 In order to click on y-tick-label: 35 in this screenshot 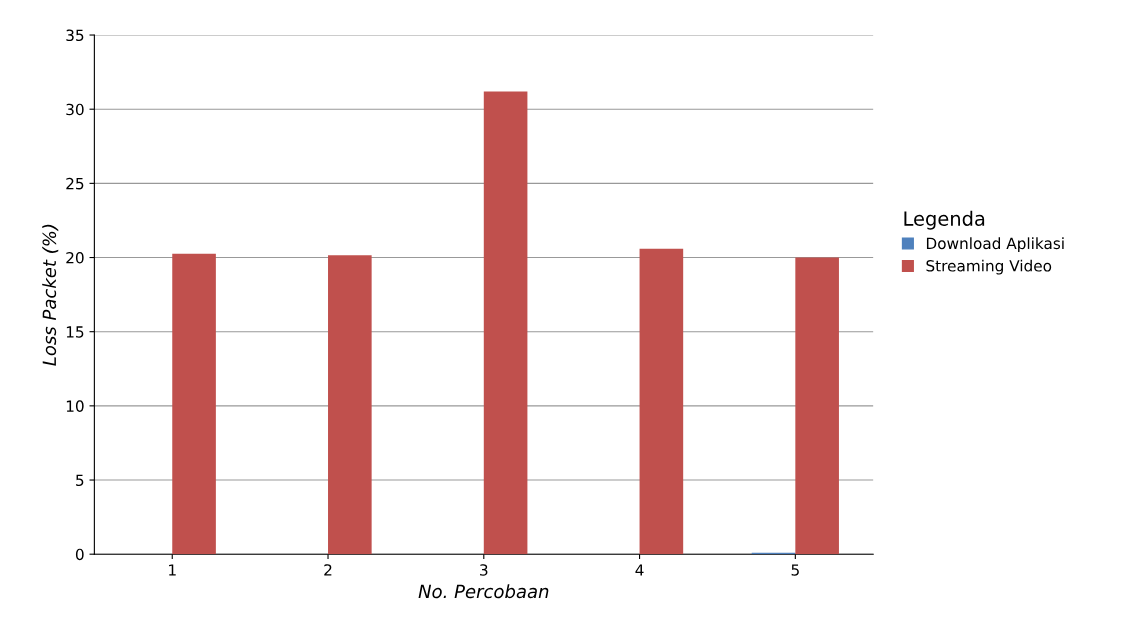, I will do `click(75, 35)`.